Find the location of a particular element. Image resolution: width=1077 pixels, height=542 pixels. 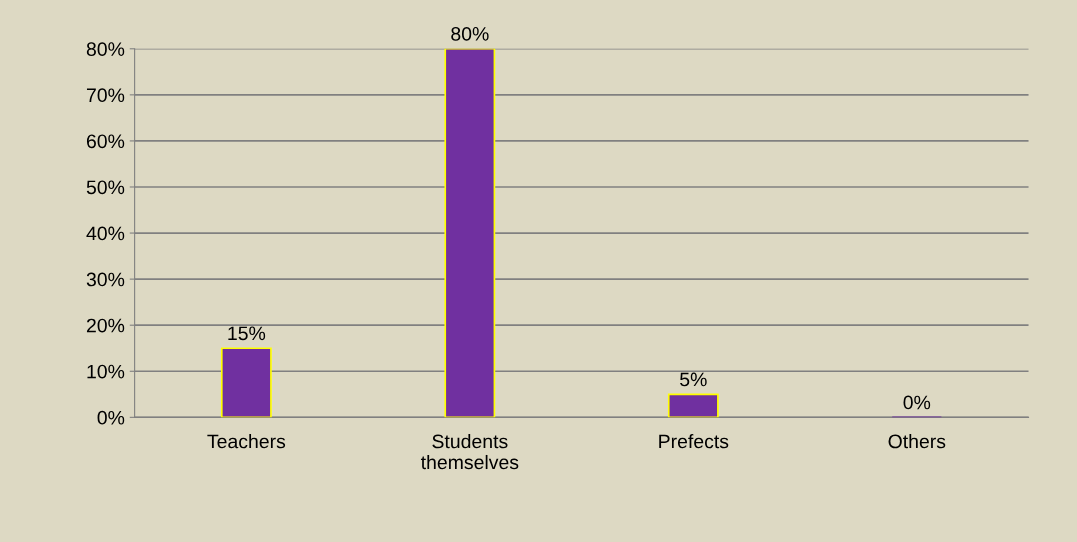

y-tick-label: 20% is located at coordinates (105, 325).